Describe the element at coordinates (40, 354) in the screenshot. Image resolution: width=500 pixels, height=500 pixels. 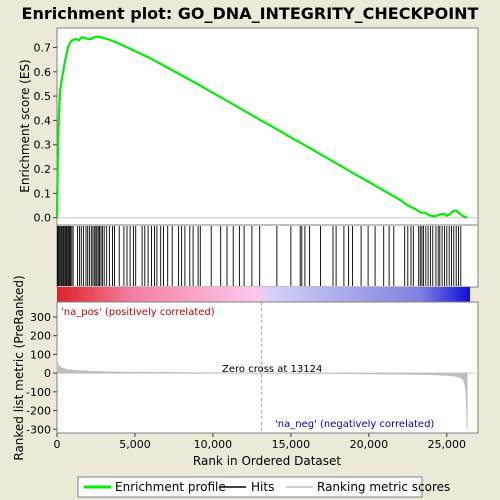
I see `metric-y-tick-label: 100` at that location.